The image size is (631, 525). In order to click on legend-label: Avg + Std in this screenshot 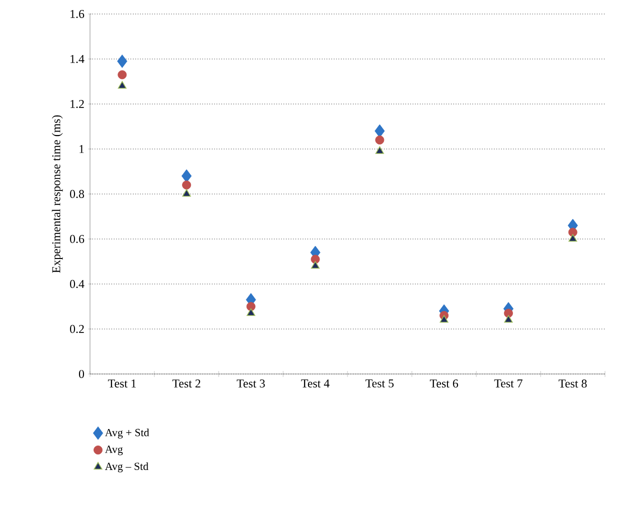, I will do `click(127, 433)`.